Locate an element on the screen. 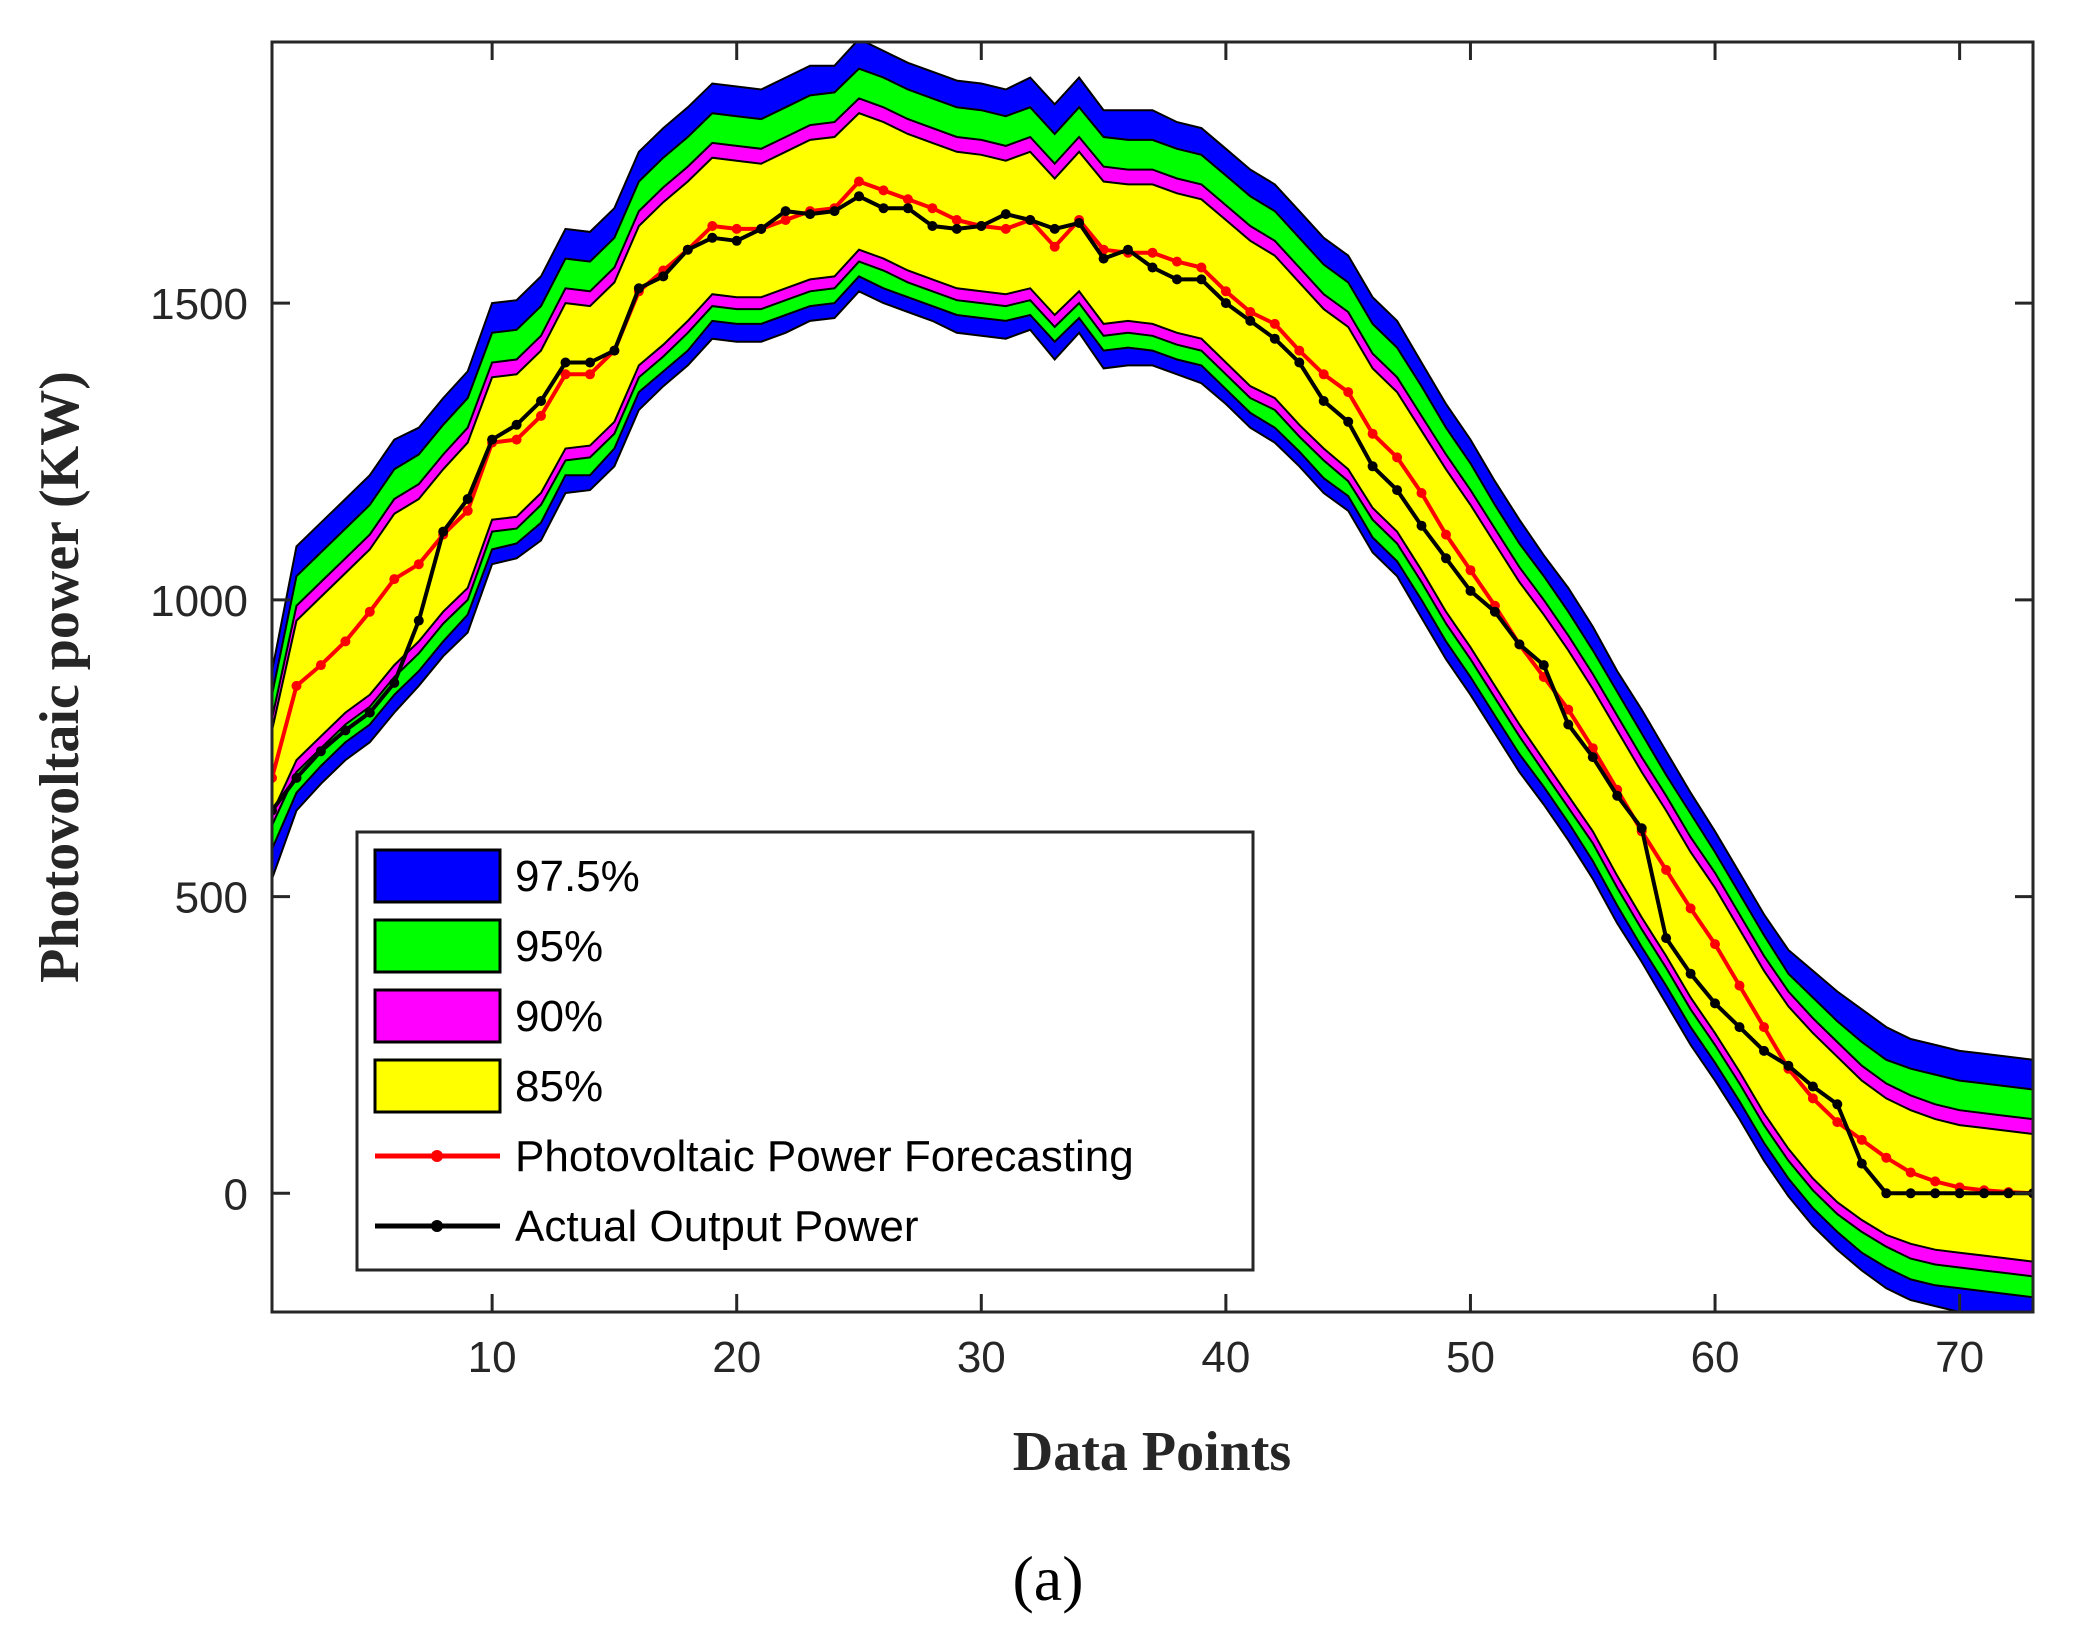  legend-label: 95% is located at coordinates (559, 946).